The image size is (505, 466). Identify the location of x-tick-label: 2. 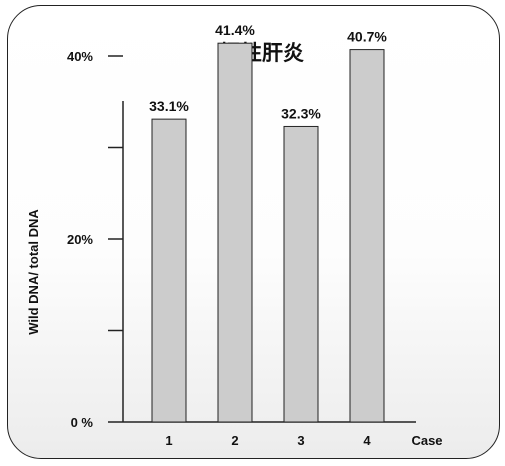
(234, 440).